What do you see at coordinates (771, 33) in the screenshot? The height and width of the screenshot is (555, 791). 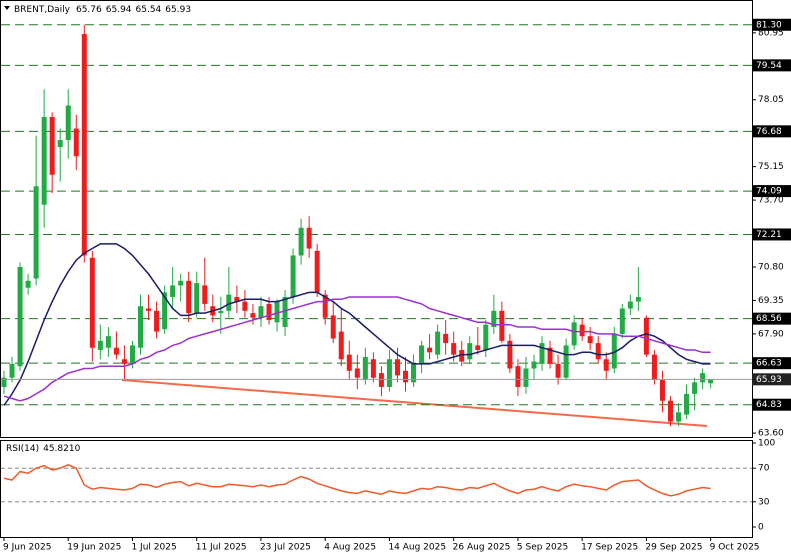 I see `y-tick-label: 80.95` at bounding box center [771, 33].